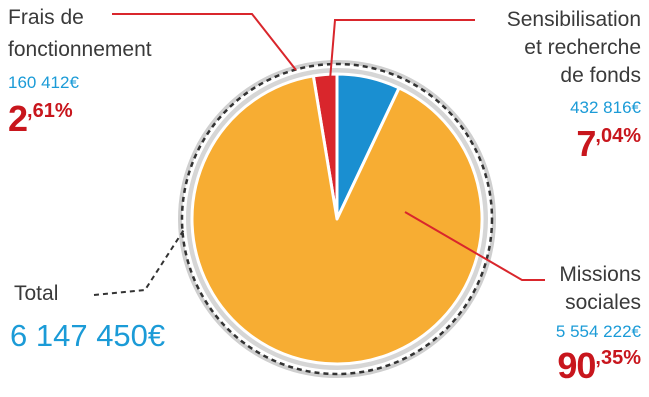  I want to click on frais-label-line1: Frais de, so click(46, 17).